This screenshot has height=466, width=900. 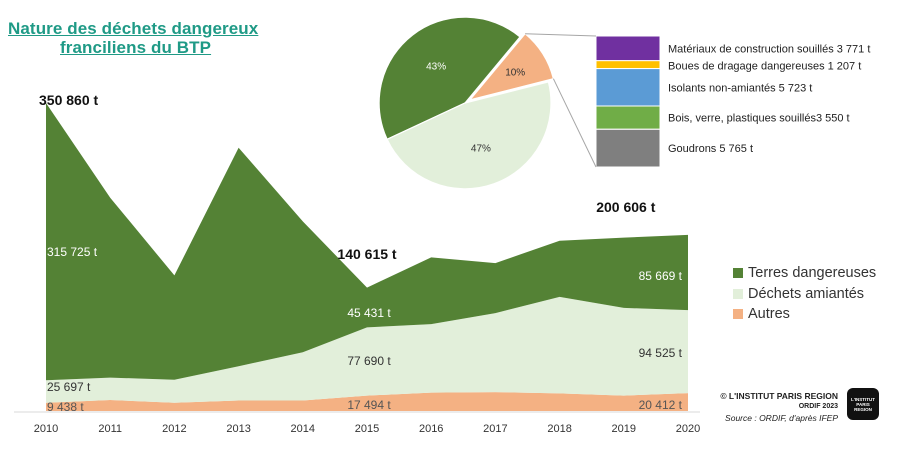 What do you see at coordinates (495, 429) in the screenshot?
I see `x-tick-label: 2017` at bounding box center [495, 429].